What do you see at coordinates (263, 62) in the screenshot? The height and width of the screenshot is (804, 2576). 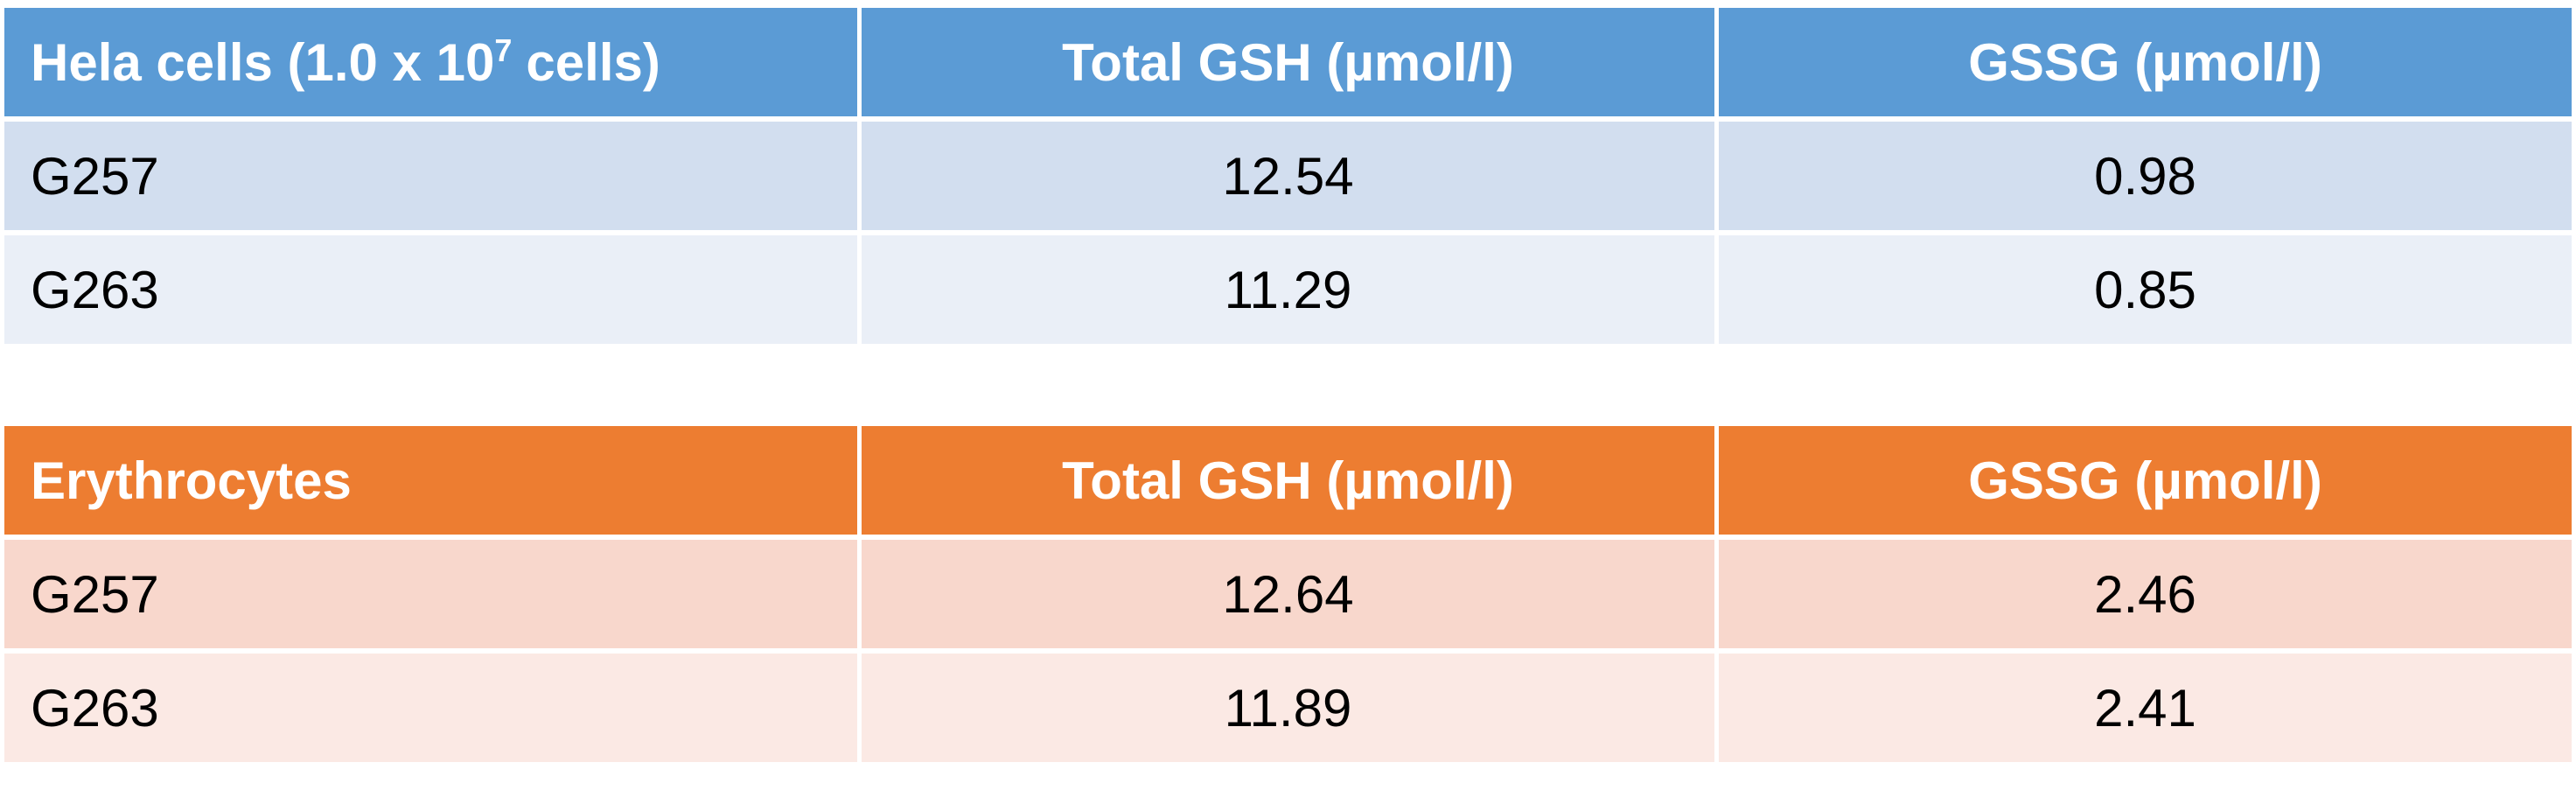 I see `header-text: Hela cells (1.0 x 10` at bounding box center [263, 62].